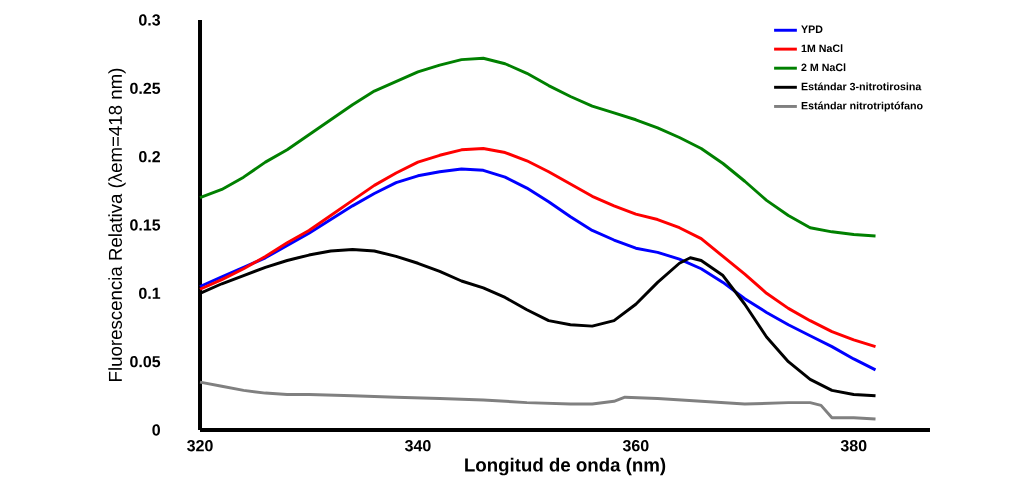 The height and width of the screenshot is (502, 1016). Describe the element at coordinates (537, 400) in the screenshot. I see `line-series` at that location.